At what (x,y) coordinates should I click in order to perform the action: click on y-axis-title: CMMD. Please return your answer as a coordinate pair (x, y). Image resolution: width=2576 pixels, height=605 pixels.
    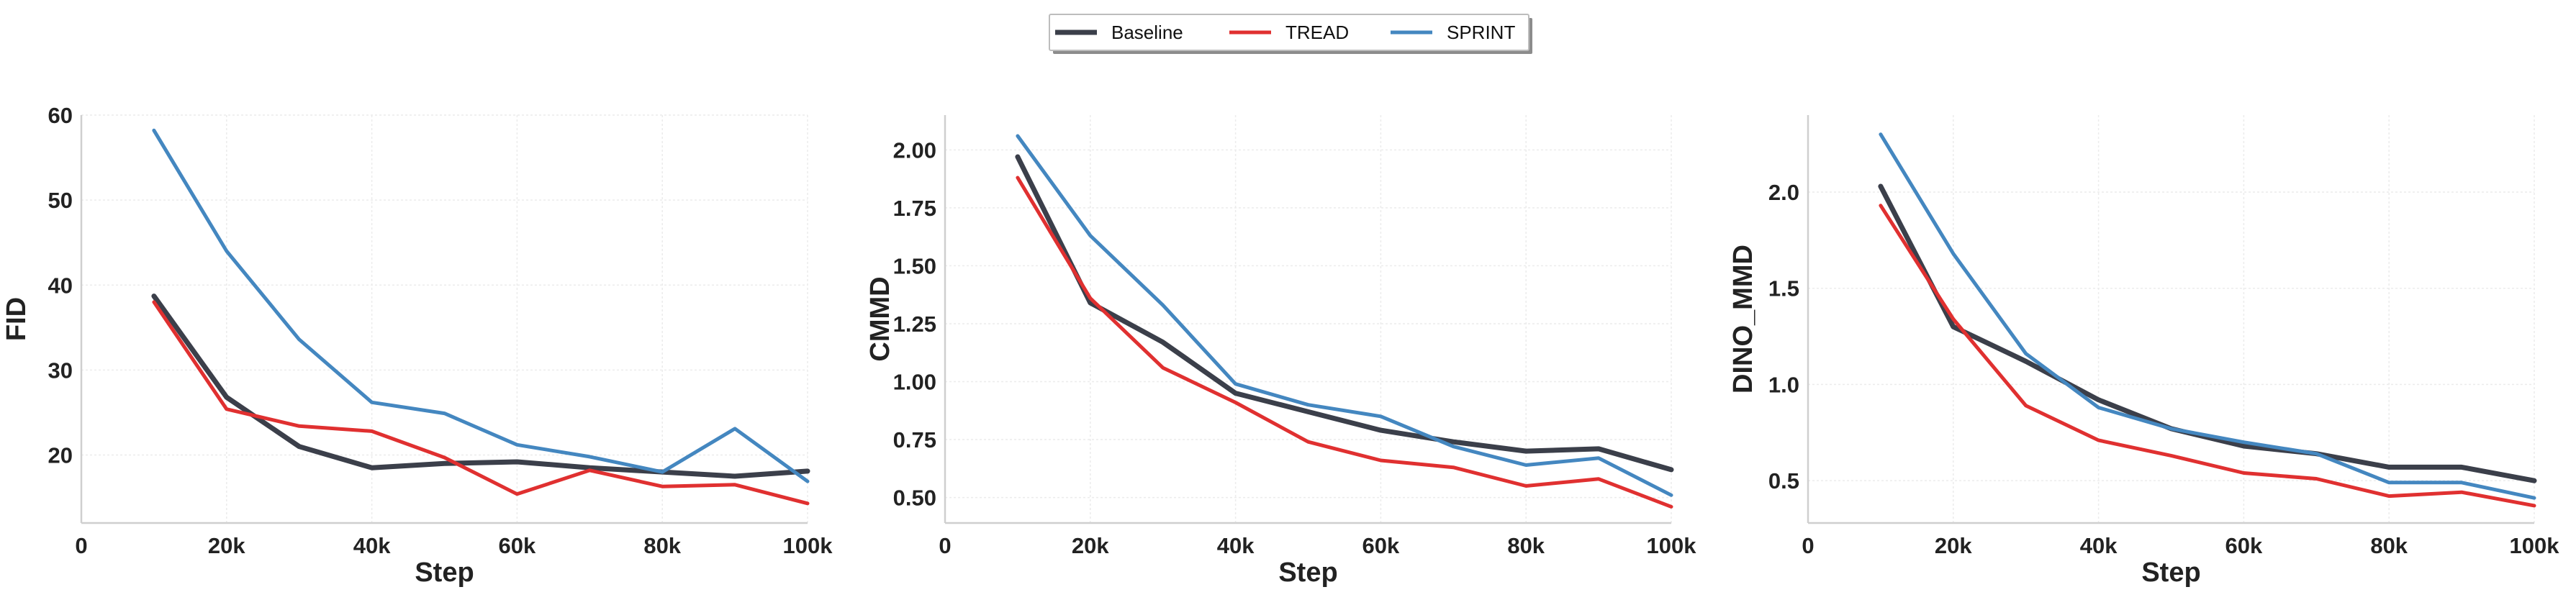
    Looking at the image, I should click on (880, 318).